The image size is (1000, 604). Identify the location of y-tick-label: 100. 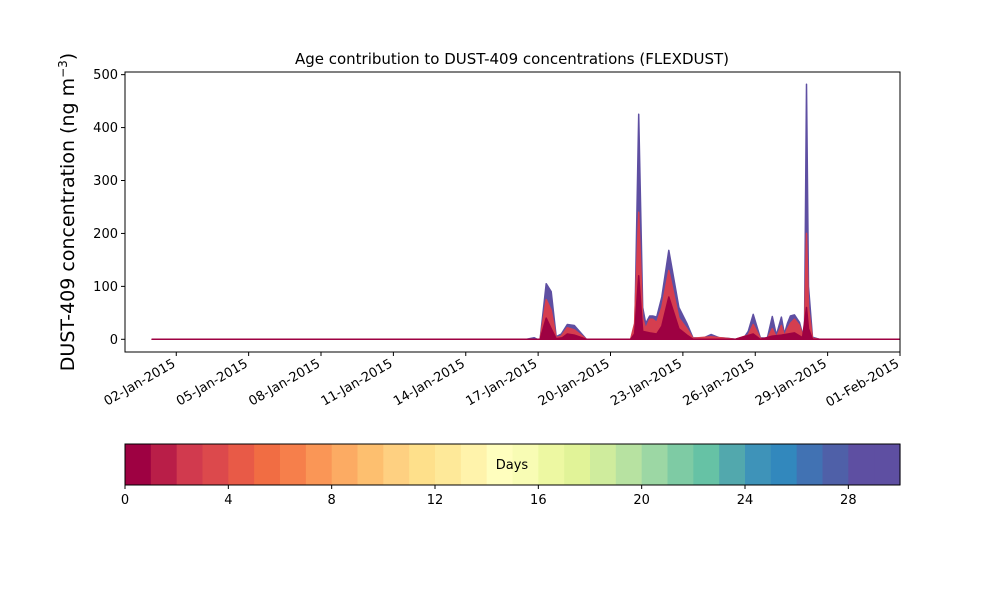
(105, 287).